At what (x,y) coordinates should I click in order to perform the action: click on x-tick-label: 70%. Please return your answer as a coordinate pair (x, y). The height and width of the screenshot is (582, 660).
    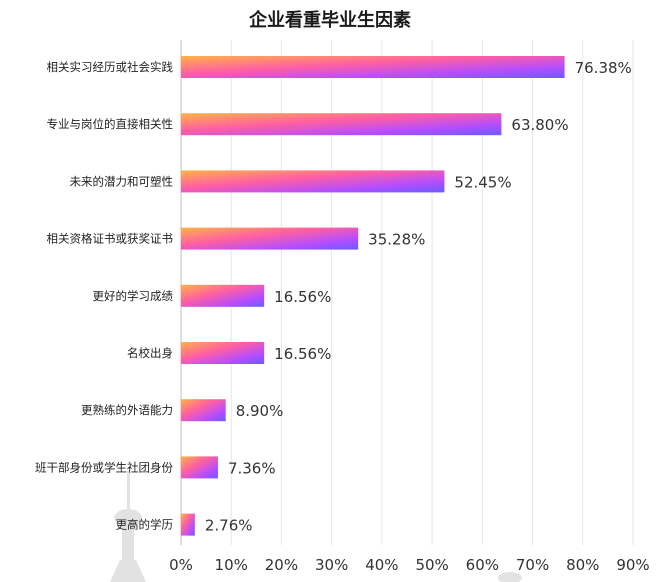
    Looking at the image, I should click on (532, 565).